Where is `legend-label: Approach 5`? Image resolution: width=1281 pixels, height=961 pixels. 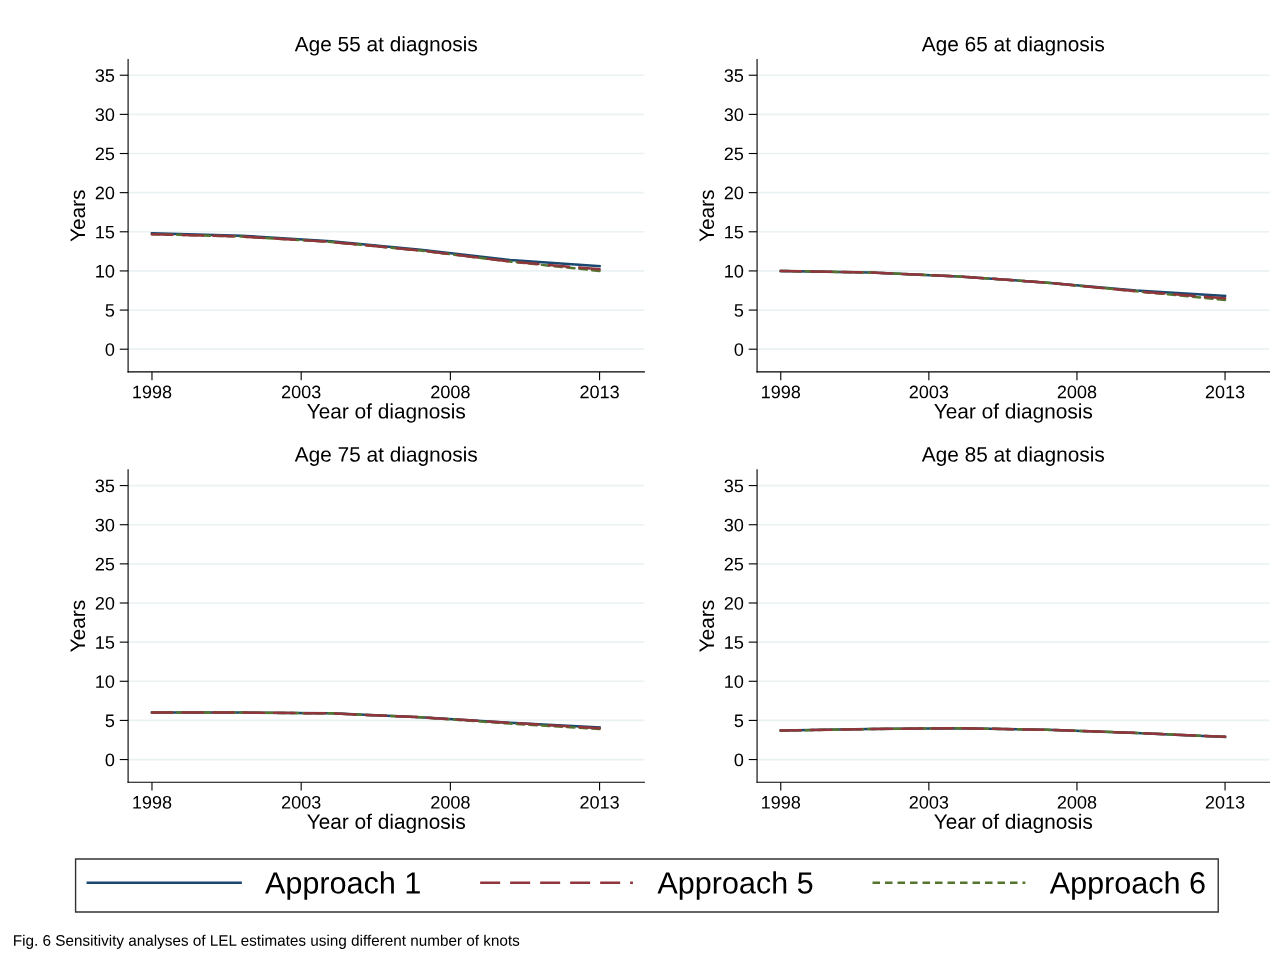 legend-label: Approach 5 is located at coordinates (735, 885).